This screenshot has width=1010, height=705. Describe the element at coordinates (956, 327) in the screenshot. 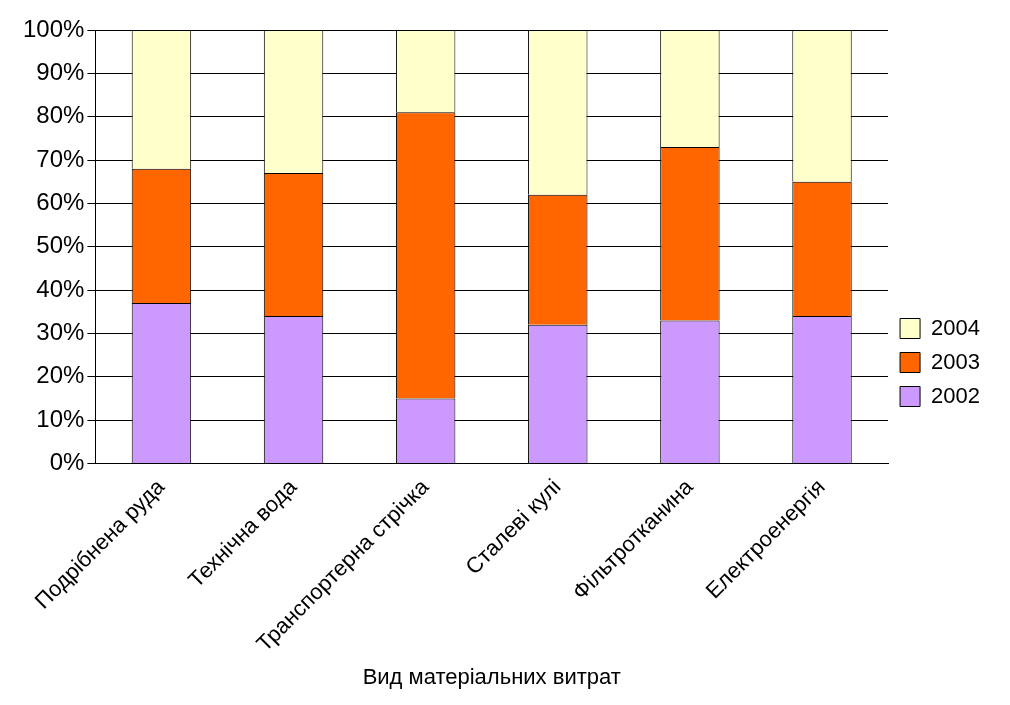

I see `legend-label: 2004` at that location.